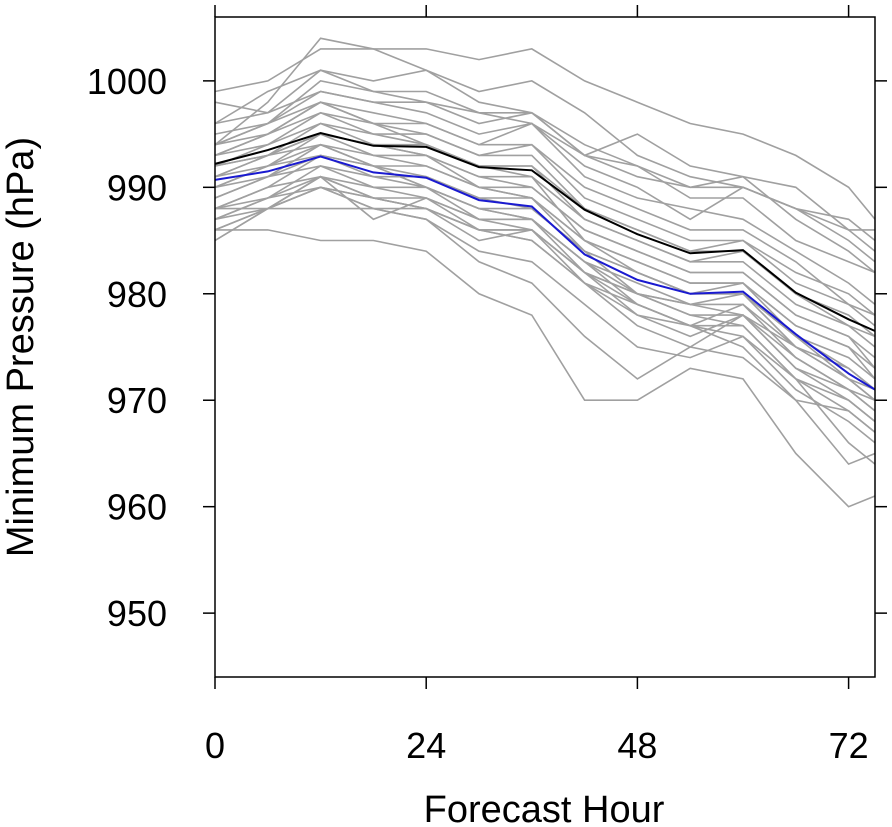 The image size is (892, 827). I want to click on y-tick-label: 960, so click(137, 507).